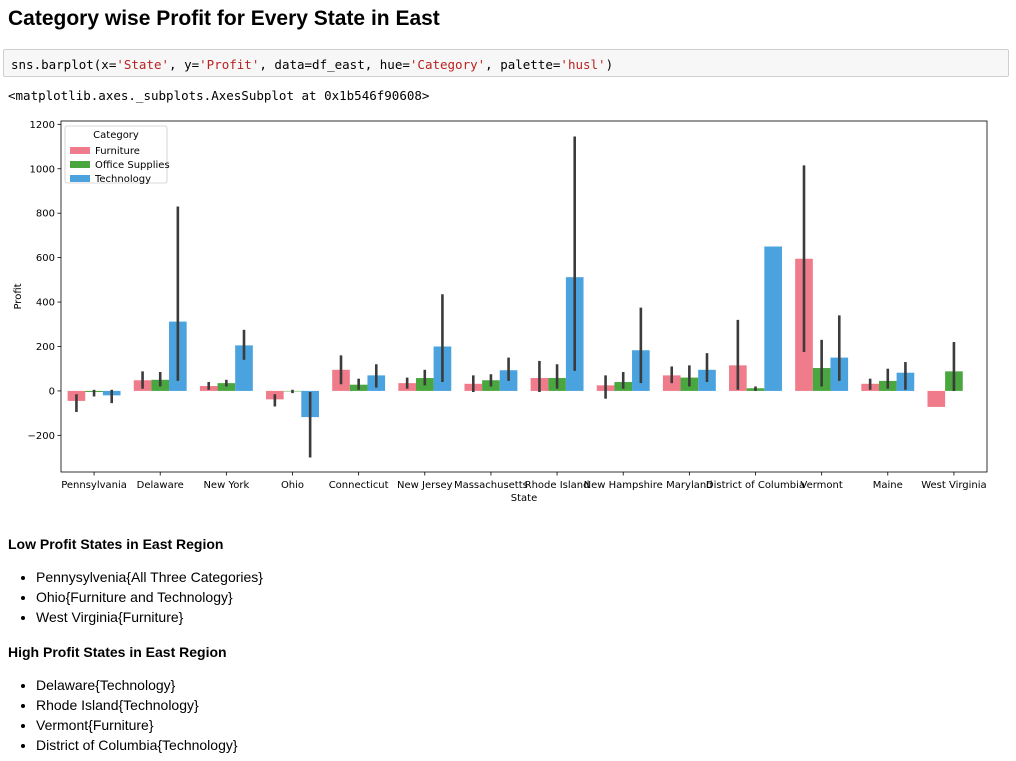  What do you see at coordinates (137, 705) in the screenshot?
I see `list-item: Rhode Island{Technology}` at bounding box center [137, 705].